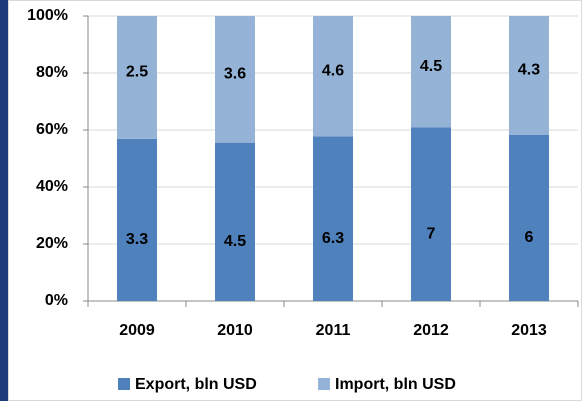  I want to click on y-tick-label: 40%, so click(52, 186).